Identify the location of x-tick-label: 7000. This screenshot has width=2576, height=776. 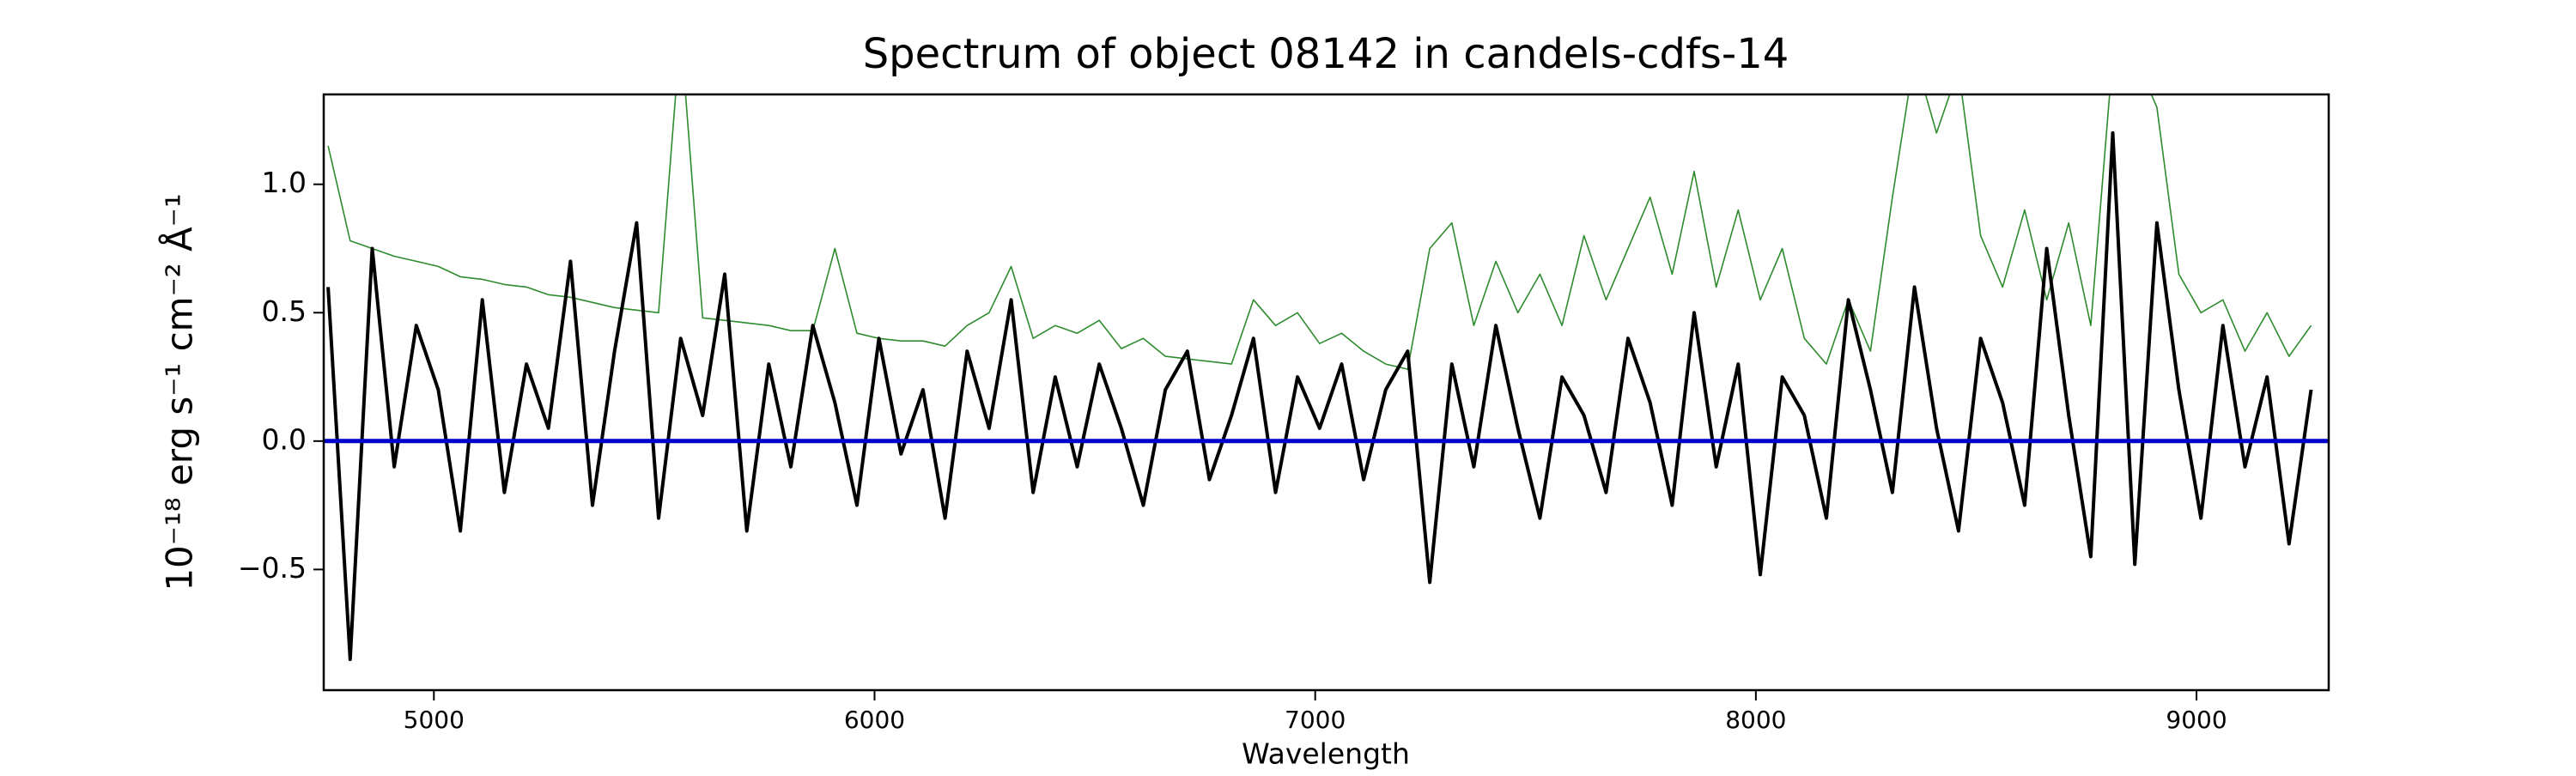
(1316, 720).